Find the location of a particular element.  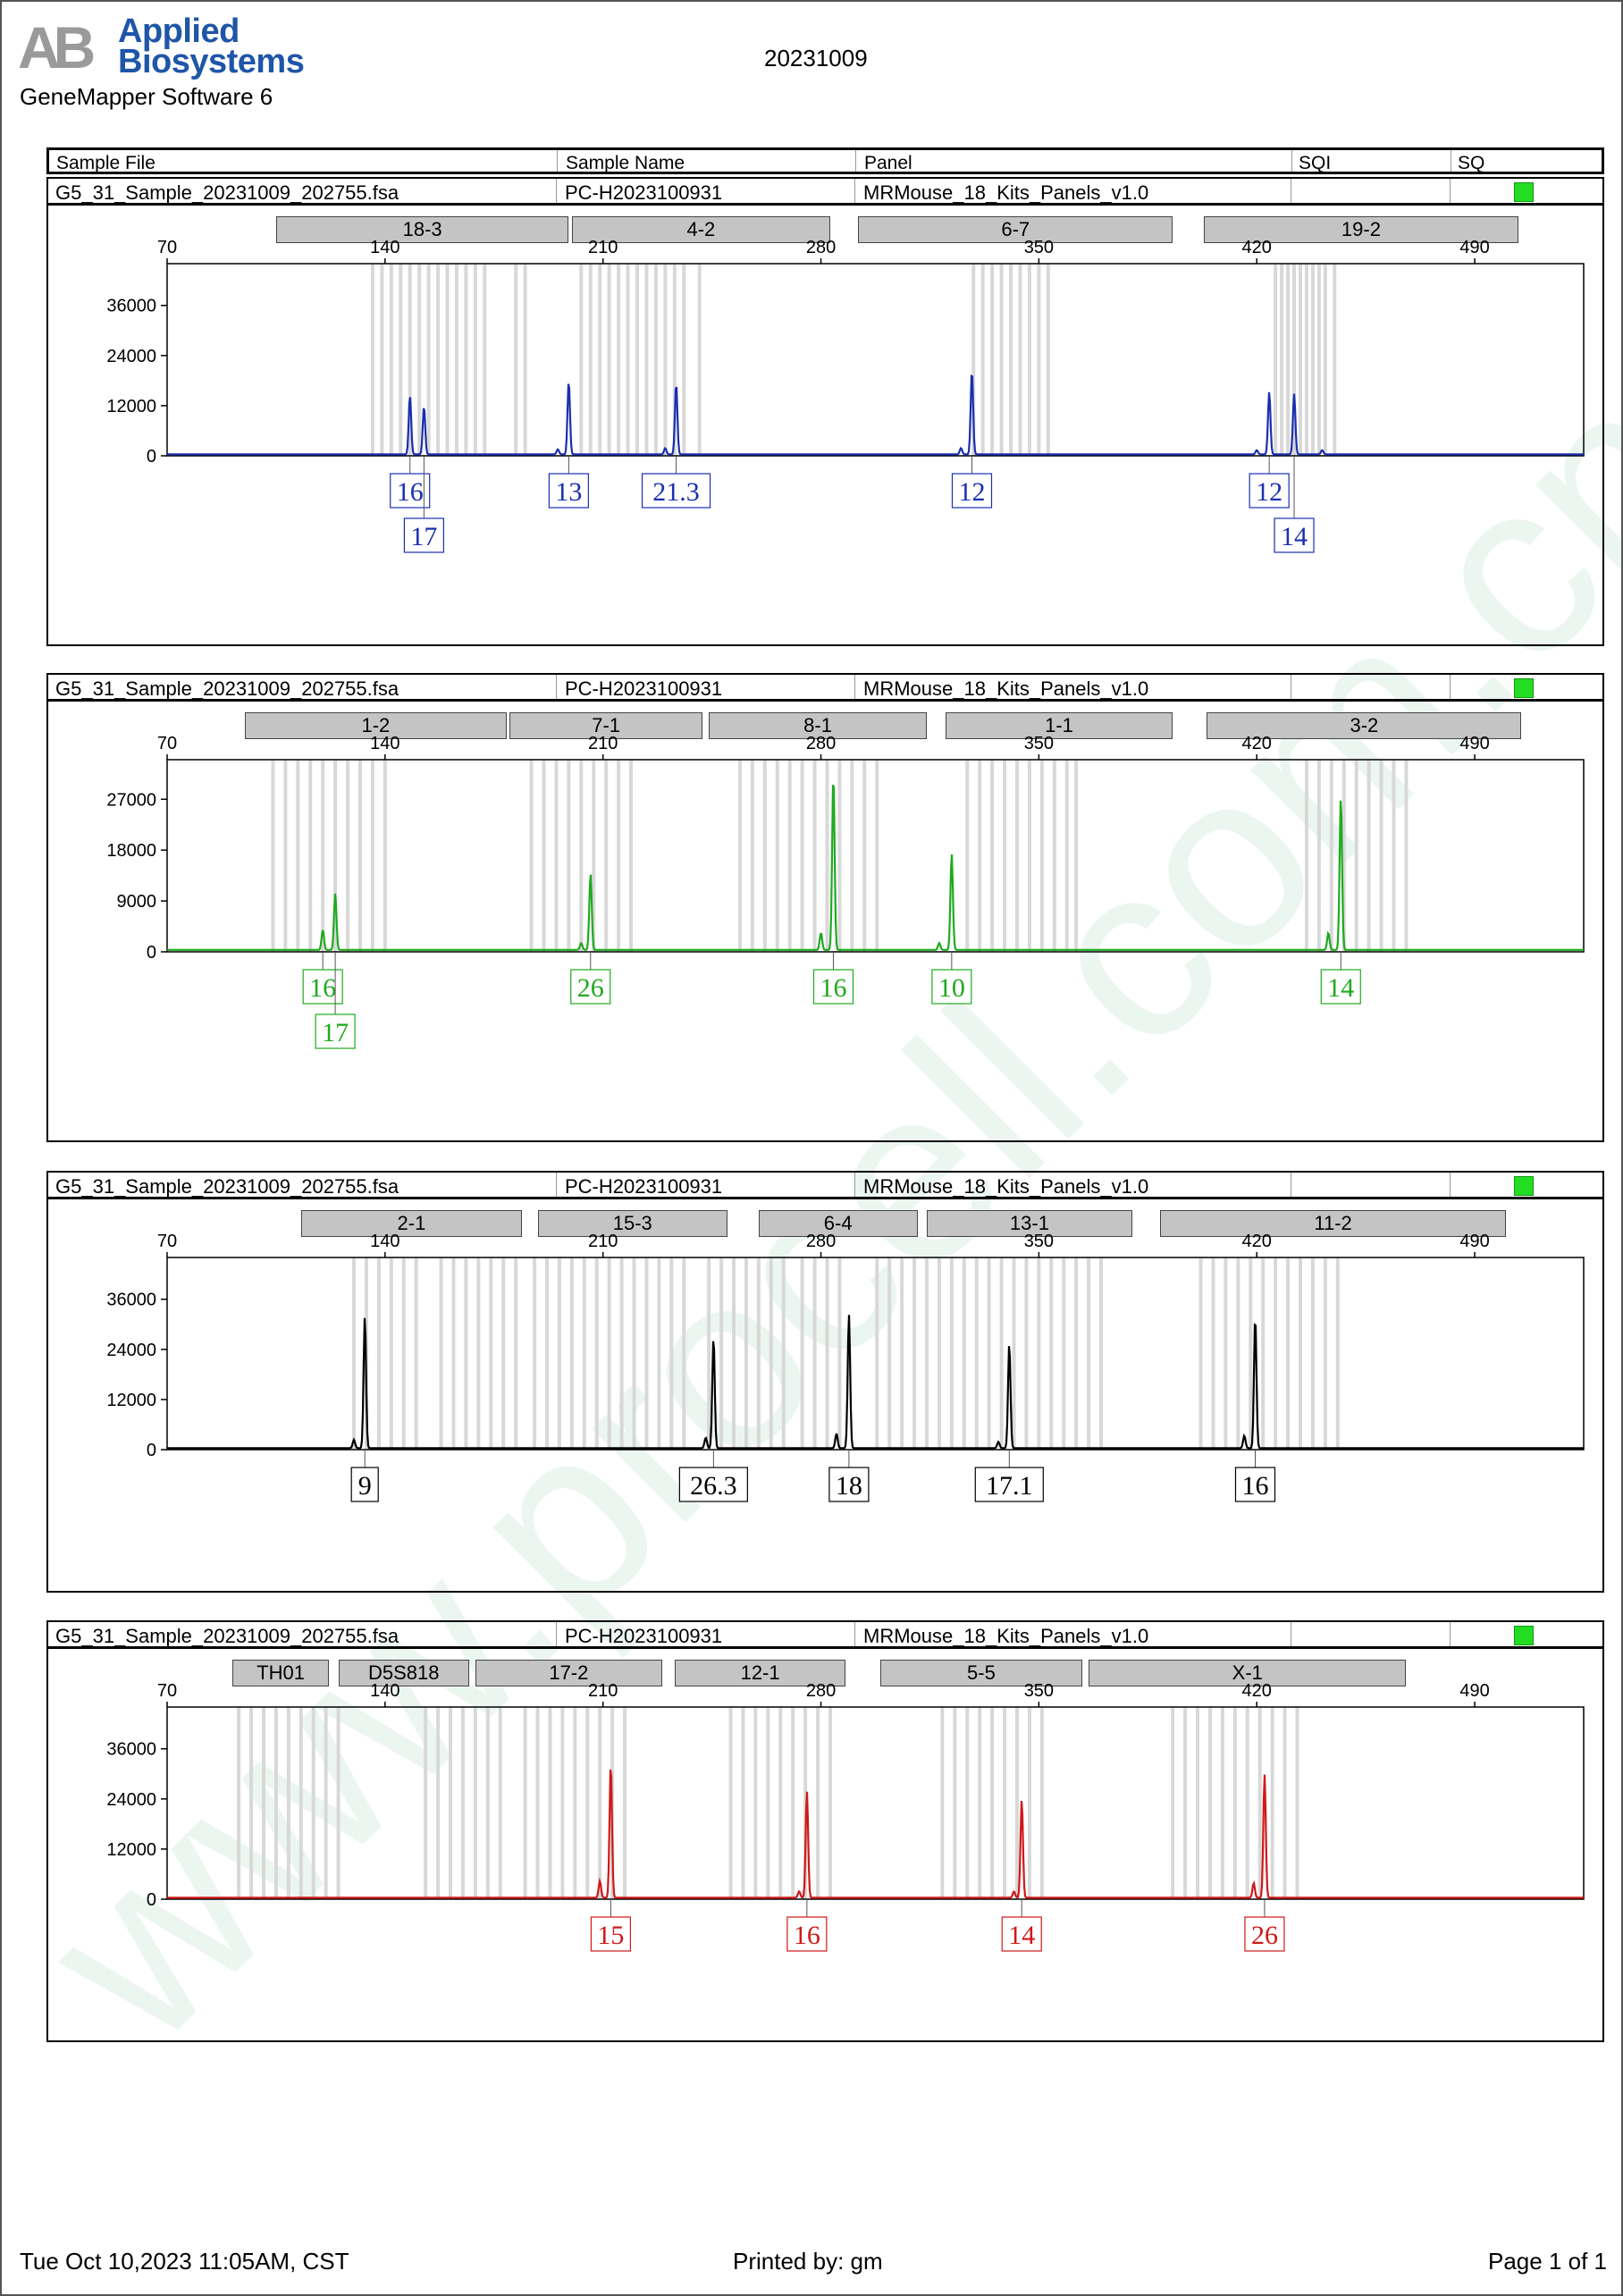

y-tick-label: 12000 is located at coordinates (131, 1850).